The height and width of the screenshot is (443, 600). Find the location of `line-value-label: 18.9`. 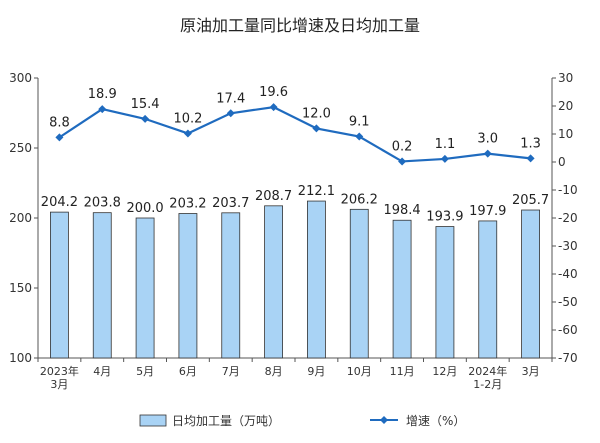

line-value-label: 18.9 is located at coordinates (102, 94).